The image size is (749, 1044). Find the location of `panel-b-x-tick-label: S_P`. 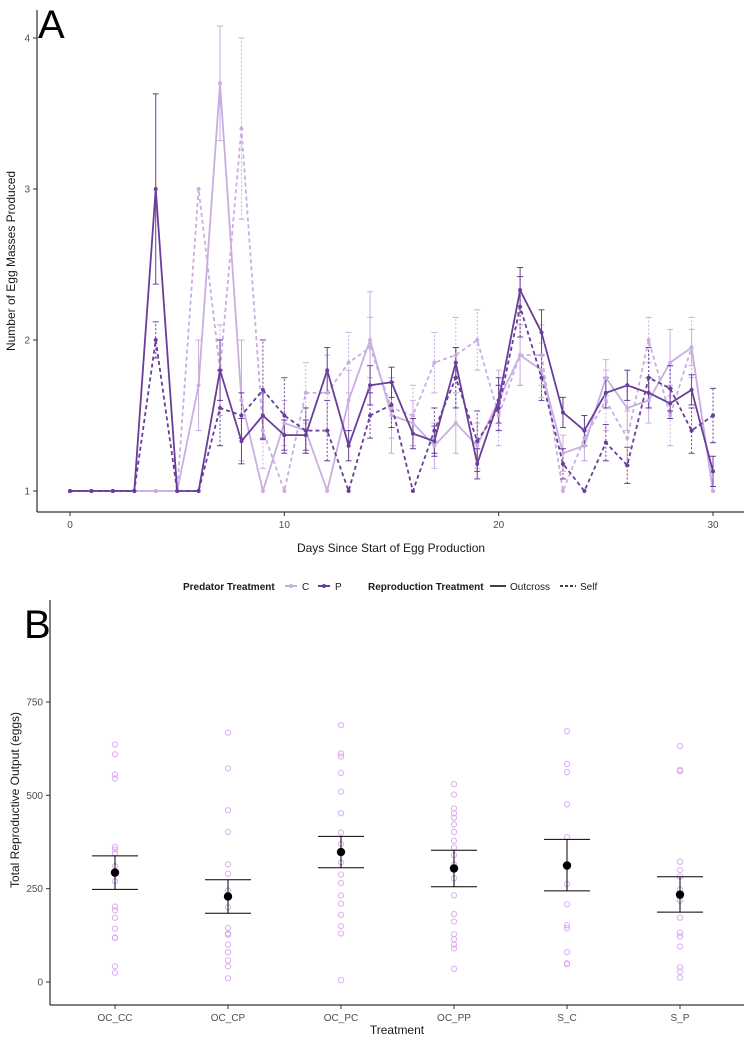

panel-b-x-tick-label: S_P is located at coordinates (680, 1018).